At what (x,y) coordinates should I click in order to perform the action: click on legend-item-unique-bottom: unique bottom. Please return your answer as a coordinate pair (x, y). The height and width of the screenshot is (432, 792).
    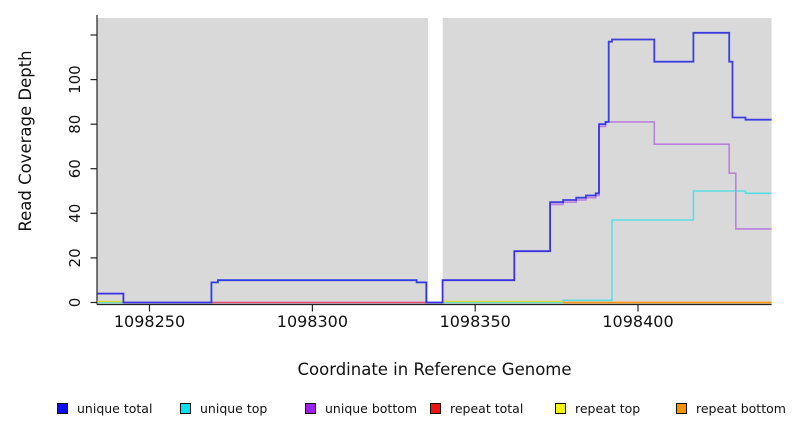
    Looking at the image, I should click on (361, 408).